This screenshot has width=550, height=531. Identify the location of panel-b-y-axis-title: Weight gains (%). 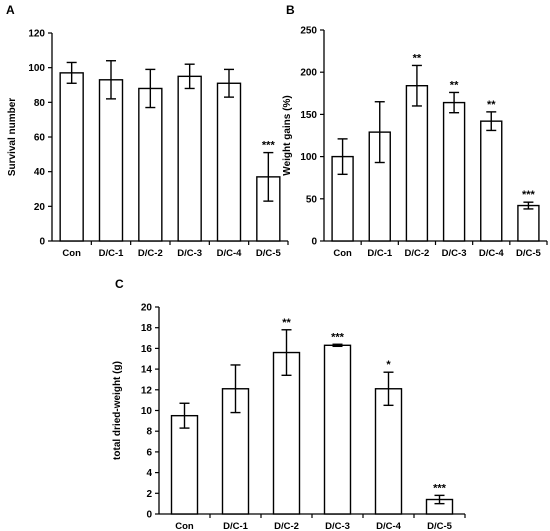
(287, 135).